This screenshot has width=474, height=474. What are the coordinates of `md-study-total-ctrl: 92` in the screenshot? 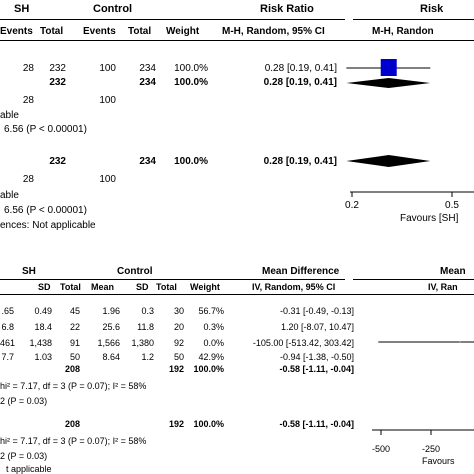 It's located at (178, 343).